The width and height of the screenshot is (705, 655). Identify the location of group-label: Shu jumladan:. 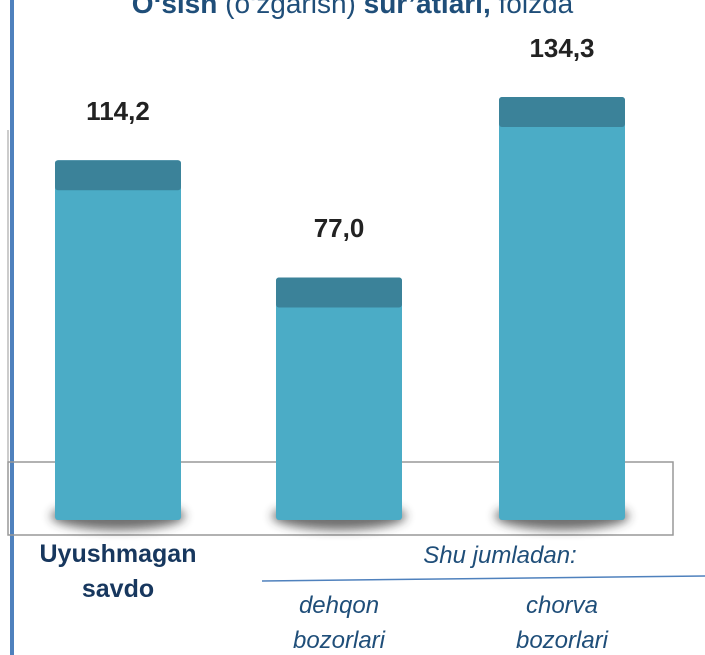
(500, 555).